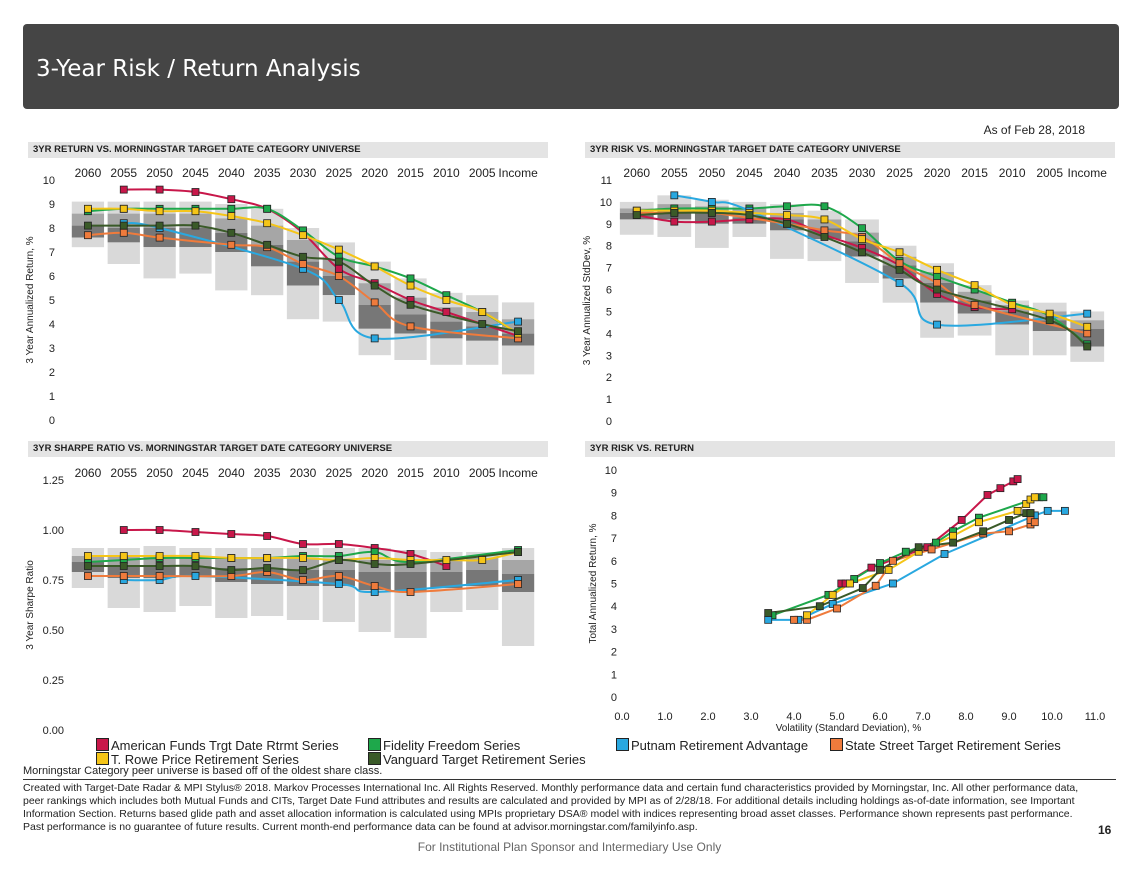 The image size is (1139, 880). Describe the element at coordinates (231, 244) in the screenshot. I see `series-point-3-2040` at that location.